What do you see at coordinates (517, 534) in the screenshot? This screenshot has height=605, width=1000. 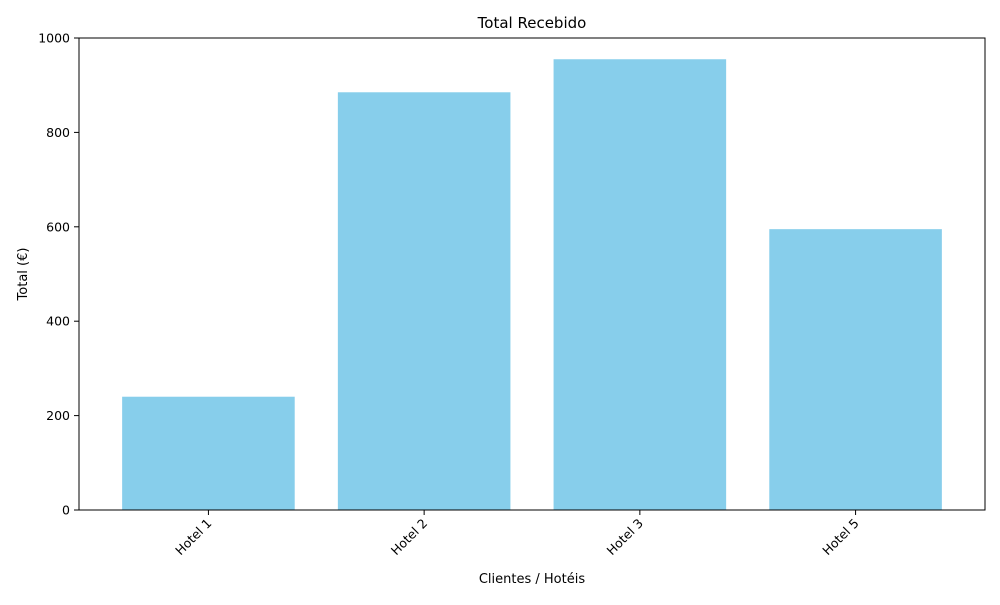 I see `x-axis: Hotel 1 Hotel 2 Hotel 3 Hotel 5` at bounding box center [517, 534].